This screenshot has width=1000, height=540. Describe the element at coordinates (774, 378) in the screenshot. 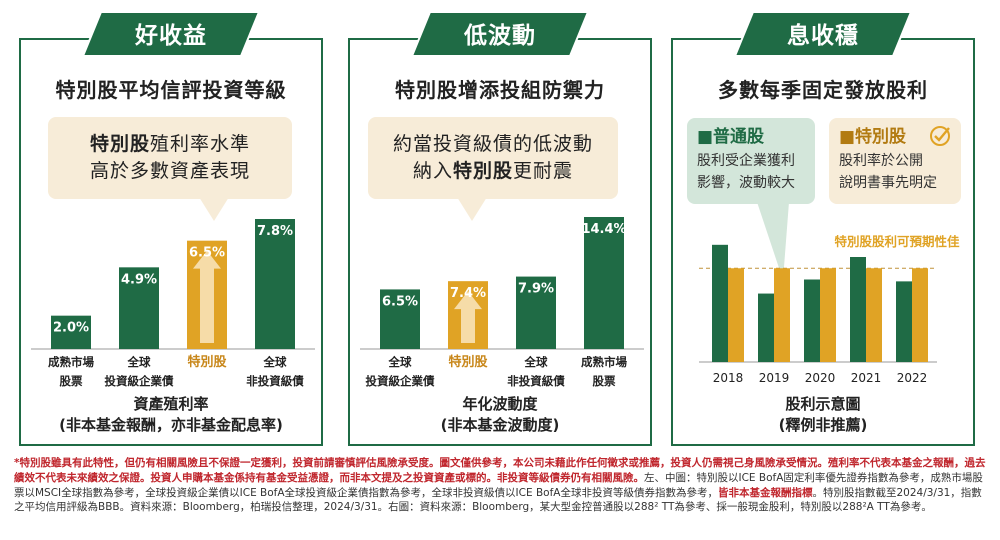

I see `year-label: 2019` at that location.